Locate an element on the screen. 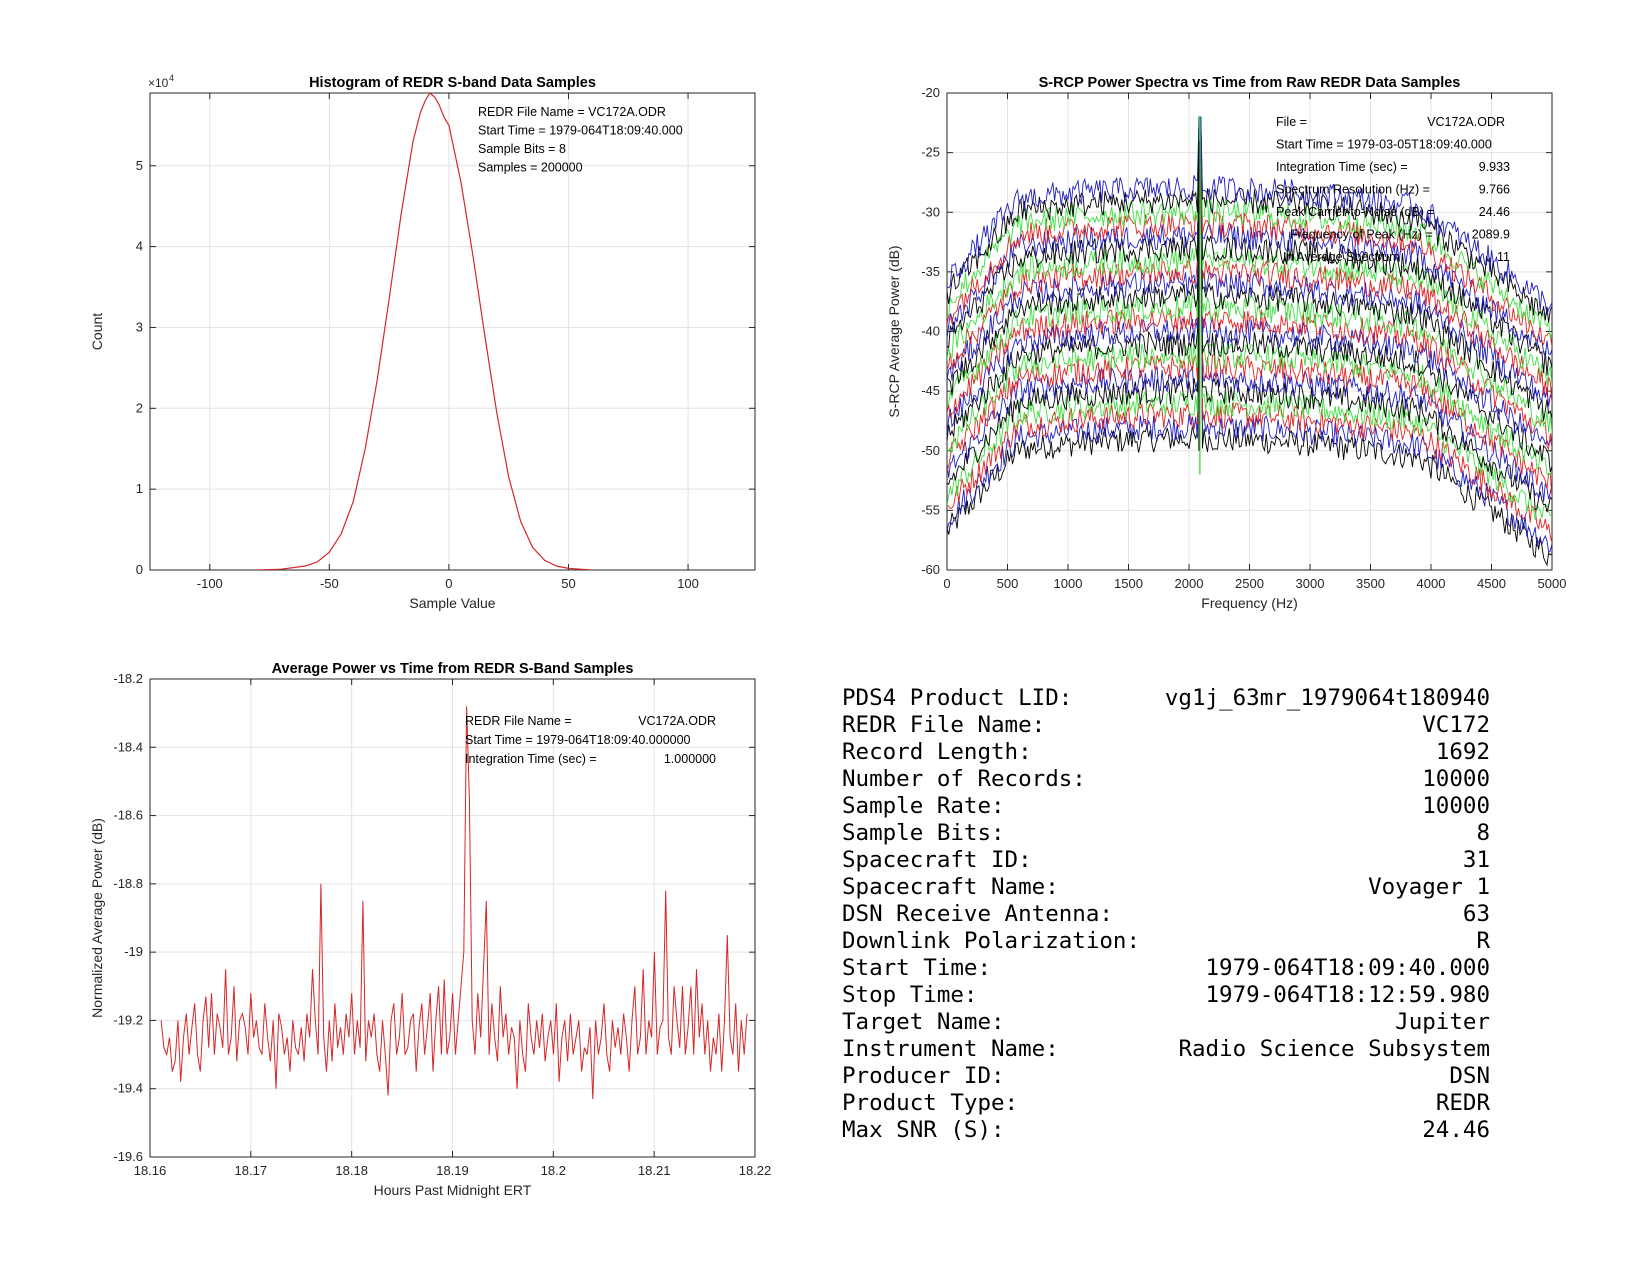  histogram-ytick-label: 1 is located at coordinates (139, 488).